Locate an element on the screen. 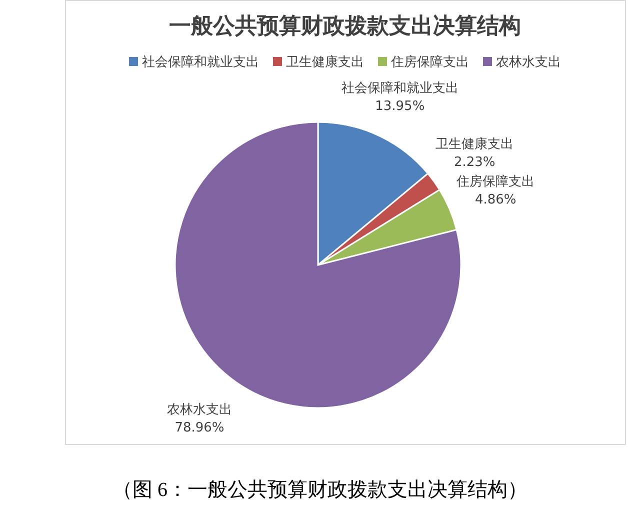 Image resolution: width=640 pixels, height=515 pixels. data-label: 2.23% is located at coordinates (475, 162).